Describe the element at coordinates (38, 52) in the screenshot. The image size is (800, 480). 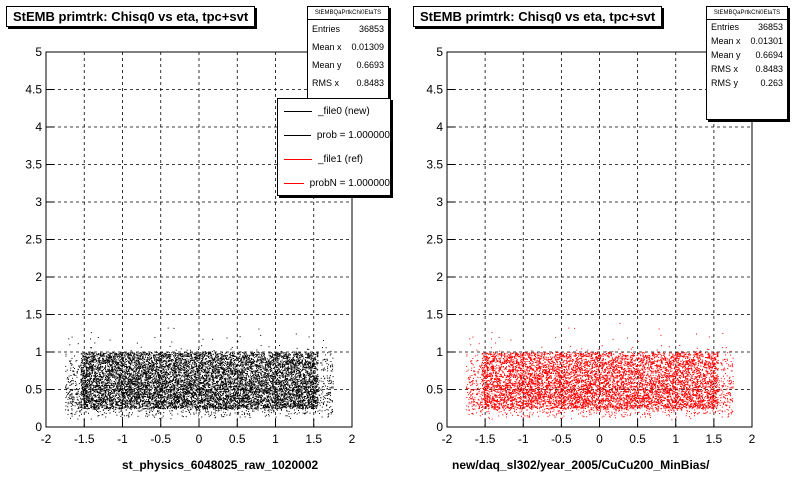
I see `y-tick-label: 5` at that location.